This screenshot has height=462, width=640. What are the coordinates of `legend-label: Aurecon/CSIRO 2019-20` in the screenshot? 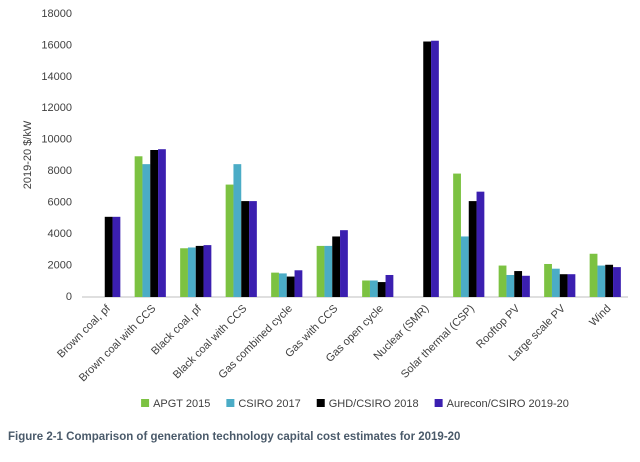 It's located at (508, 404).